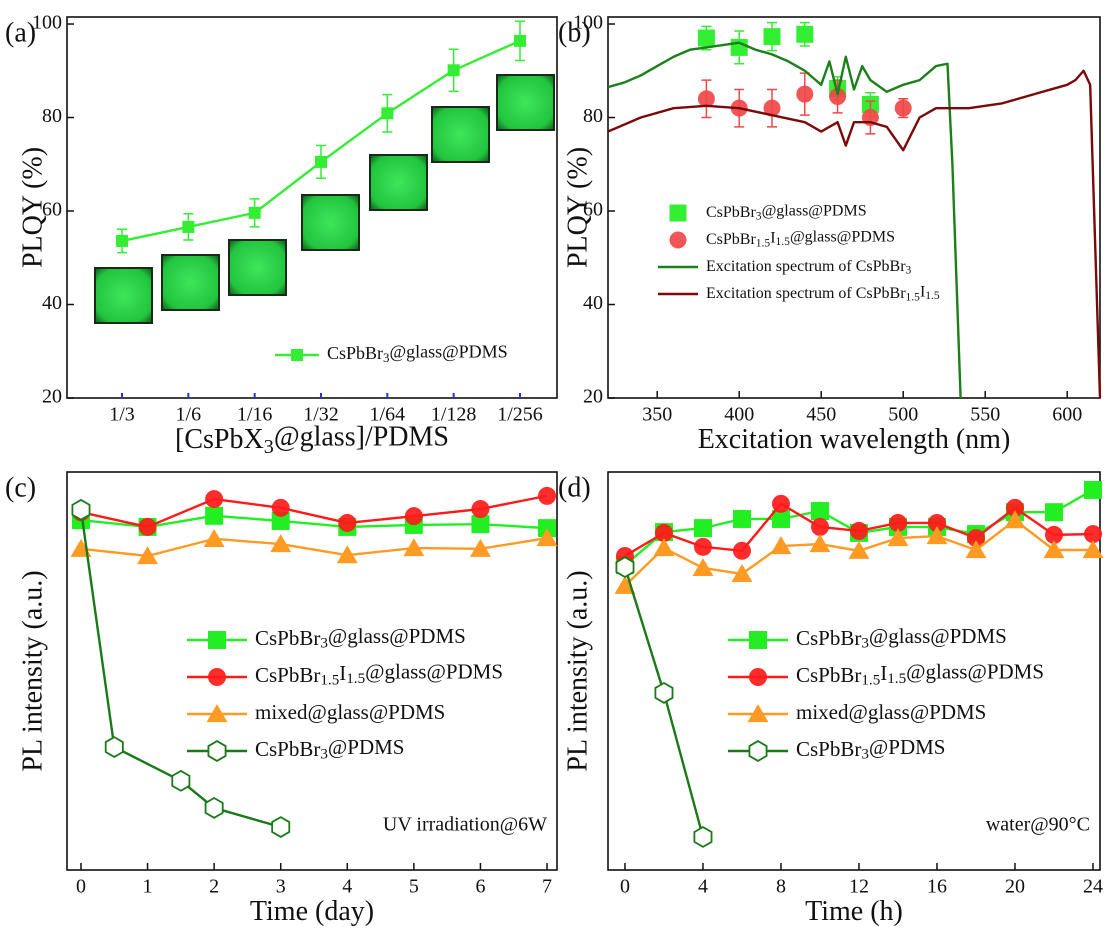  I want to click on x-tick-label: 500, so click(903, 415).